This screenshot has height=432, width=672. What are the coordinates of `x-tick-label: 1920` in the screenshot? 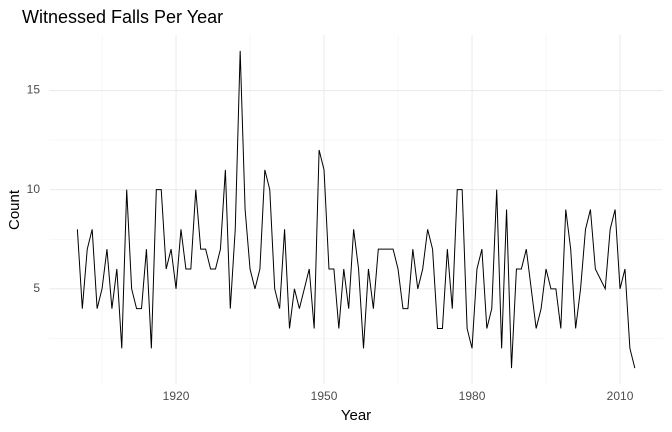 It's located at (176, 396).